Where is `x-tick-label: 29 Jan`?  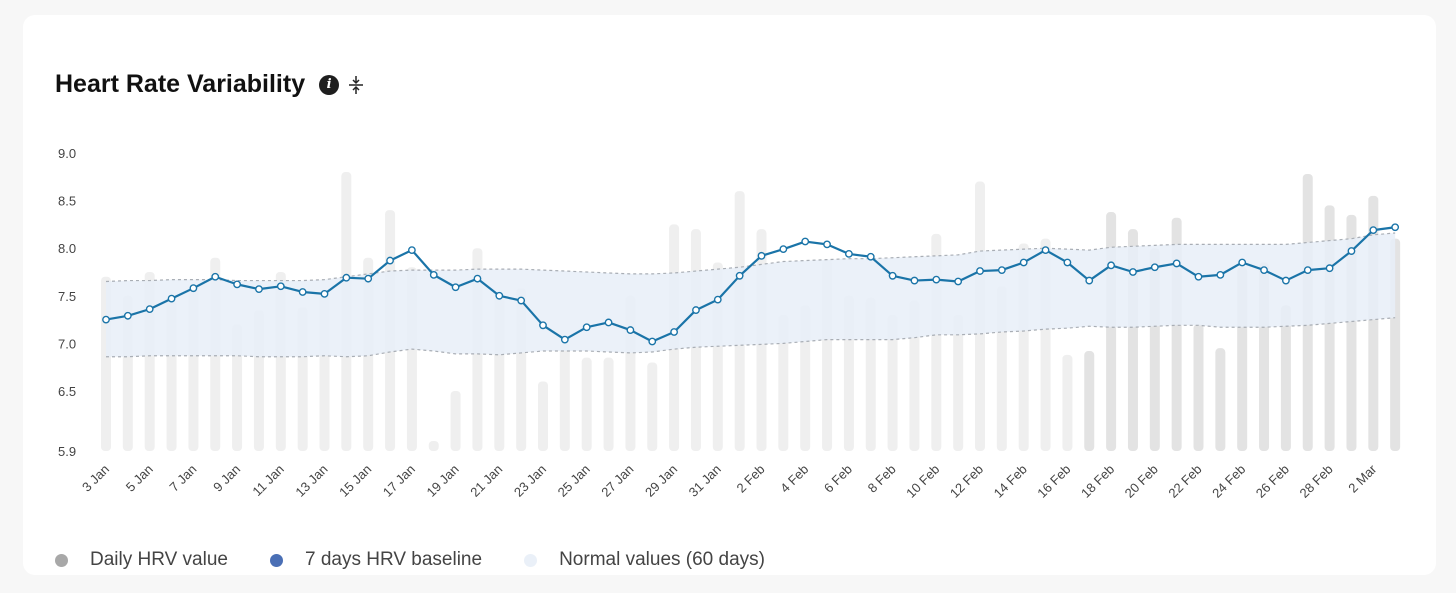
x-tick-label: 29 Jan is located at coordinates (661, 481).